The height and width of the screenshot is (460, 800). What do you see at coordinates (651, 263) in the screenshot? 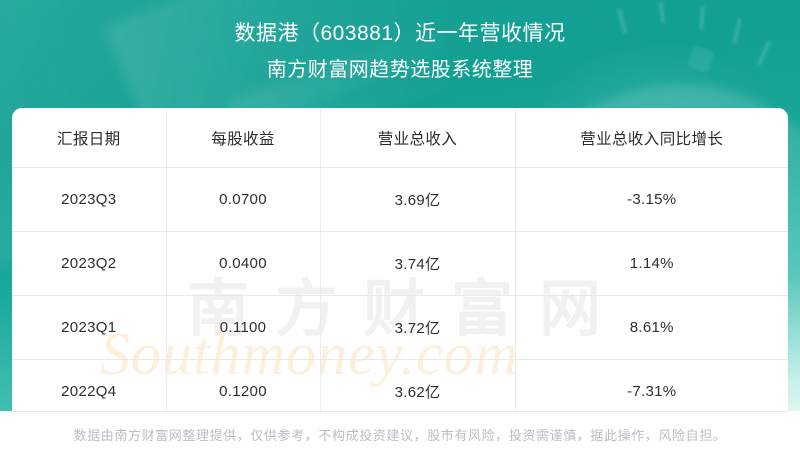
I see `cell-revenue-yoy: 1.14%` at bounding box center [651, 263].